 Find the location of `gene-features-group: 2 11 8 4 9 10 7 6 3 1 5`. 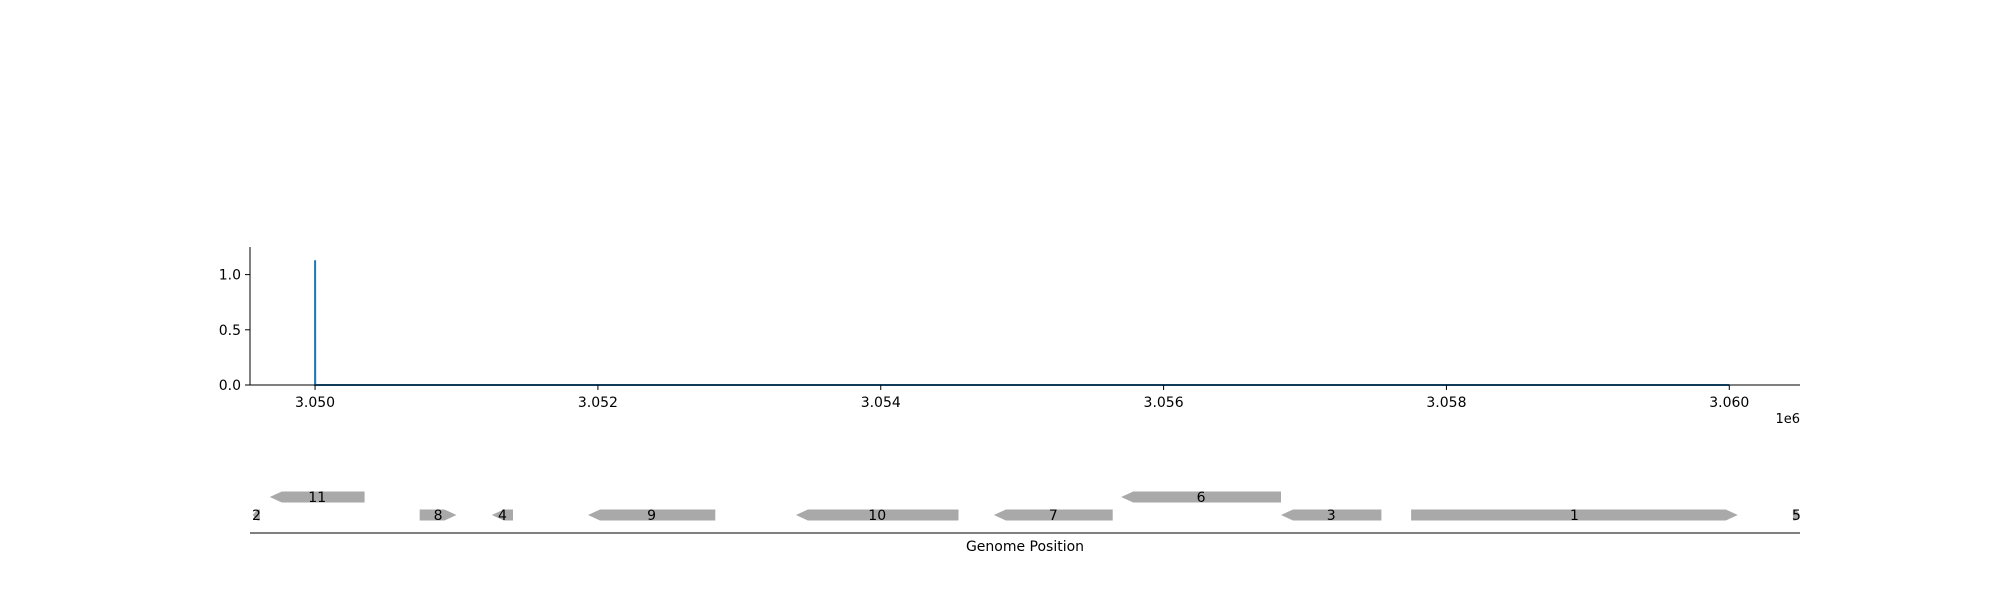

gene-features-group: 2 11 8 4 9 10 7 6 3 1 5 is located at coordinates (1026, 507).